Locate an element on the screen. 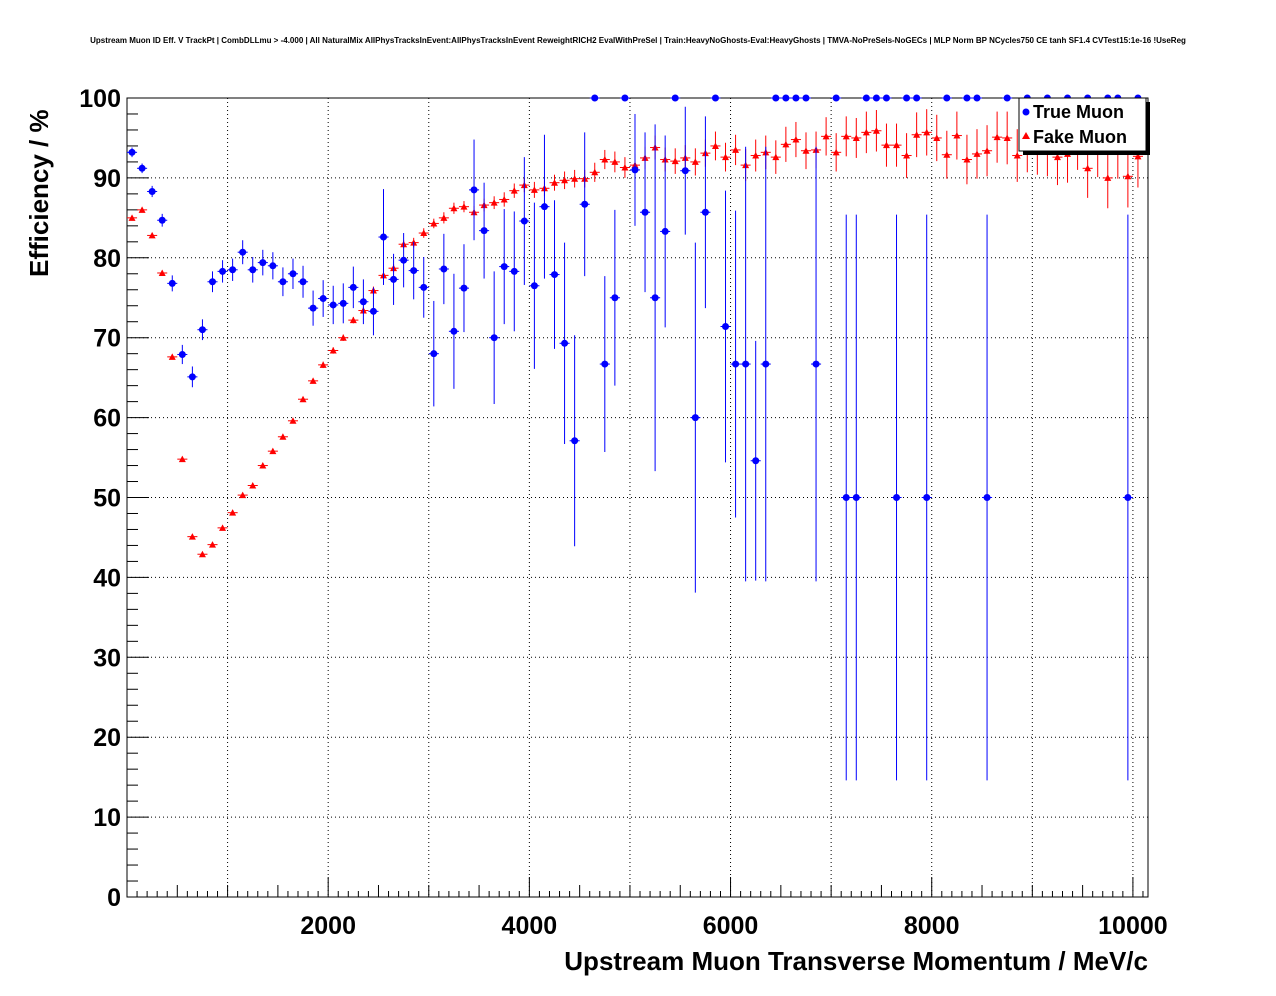 This screenshot has width=1276, height=996. y-tick-label: 0 is located at coordinates (114, 898).